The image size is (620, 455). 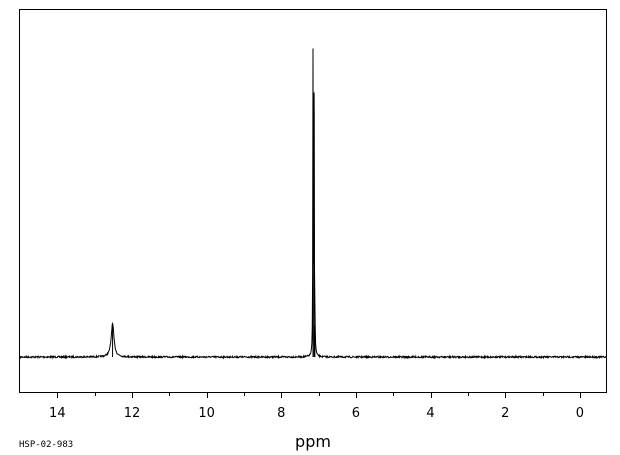 I want to click on x-tick-label: 14, so click(x=57, y=413).